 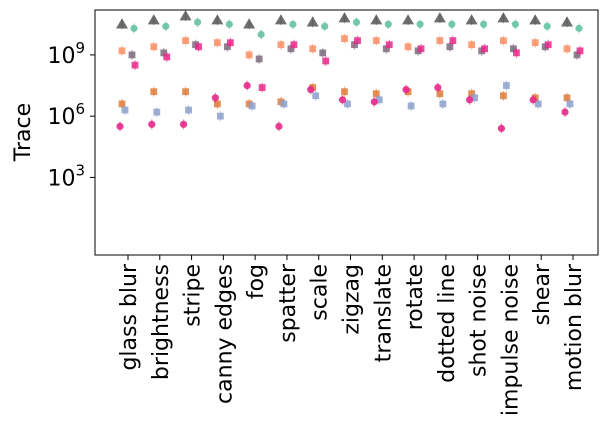 I want to click on x-tick-label: scale, so click(x=320, y=292).